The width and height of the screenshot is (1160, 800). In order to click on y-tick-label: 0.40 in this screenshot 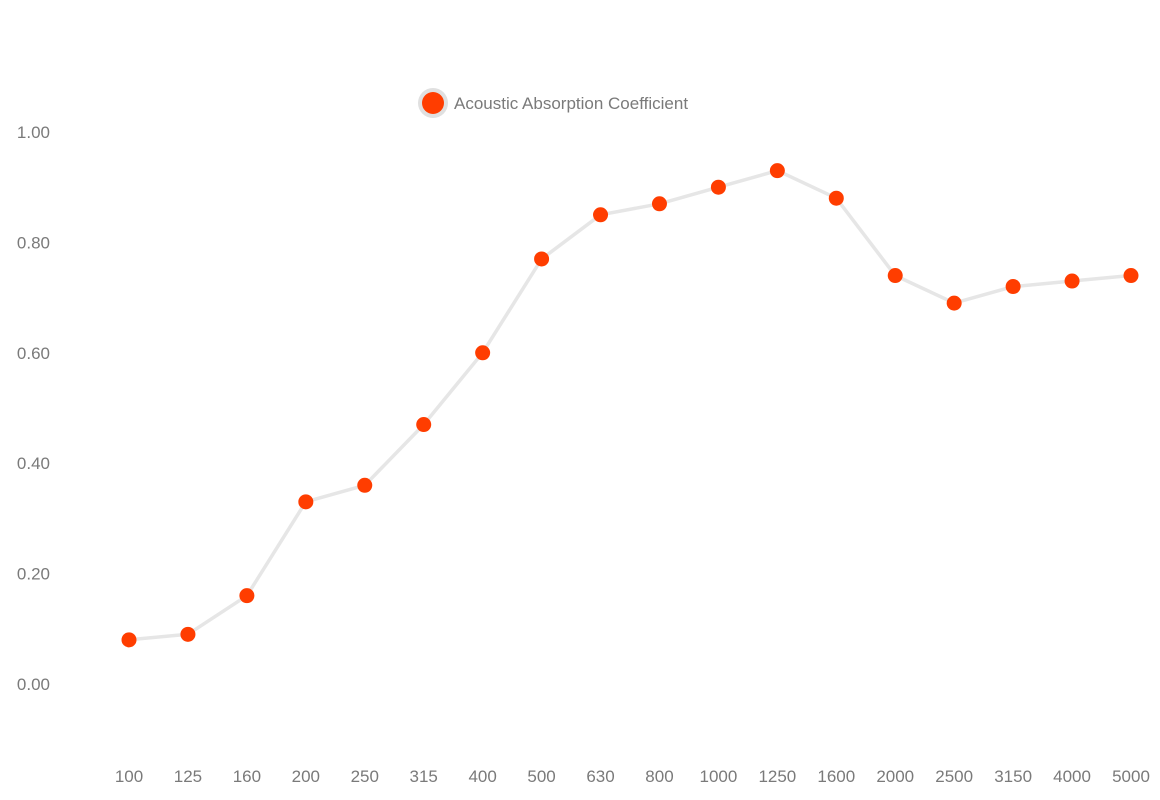, I will do `click(33, 463)`.